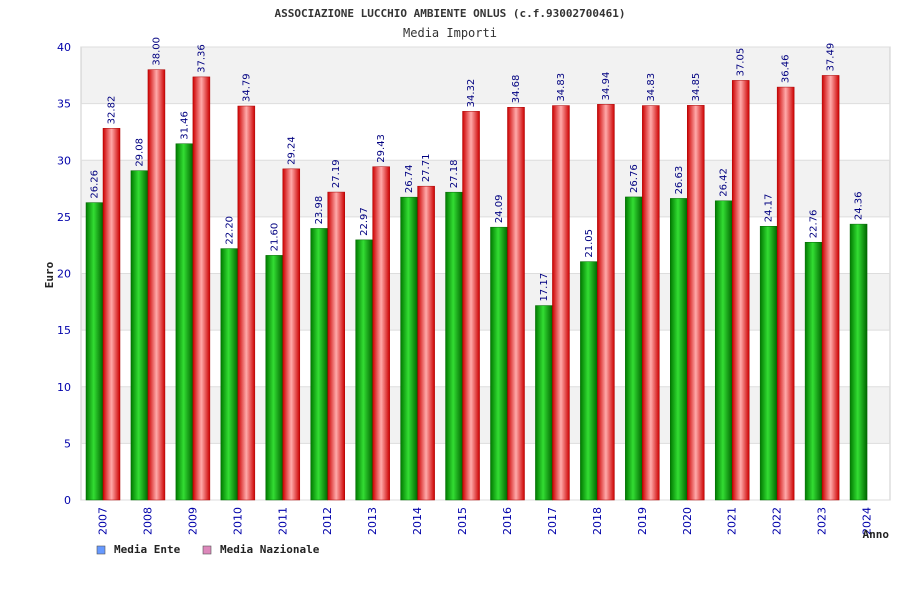 This screenshot has width=900, height=600. I want to click on legend-label-media-nazionale: Media Nazionale, so click(270, 549).